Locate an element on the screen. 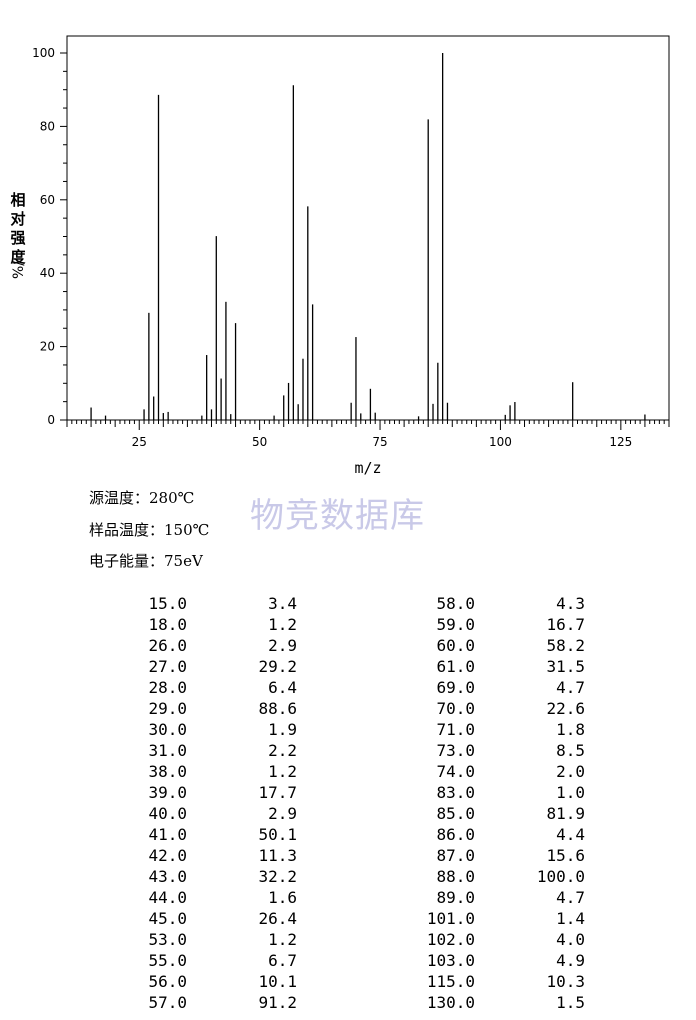 The height and width of the screenshot is (1020, 696). table-row: 88.0 100.0 is located at coordinates (485, 876).